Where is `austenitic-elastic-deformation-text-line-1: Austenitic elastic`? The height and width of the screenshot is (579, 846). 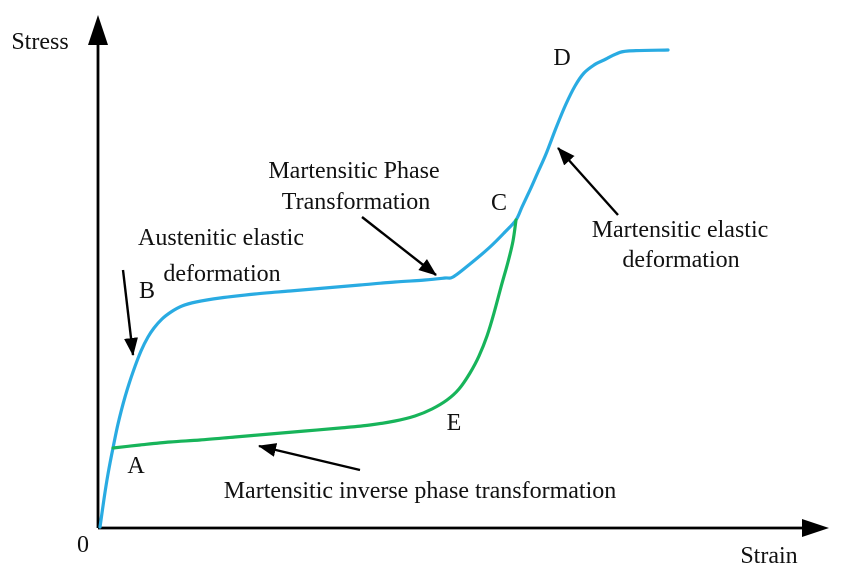 austenitic-elastic-deformation-text-line-1: Austenitic elastic is located at coordinates (221, 238).